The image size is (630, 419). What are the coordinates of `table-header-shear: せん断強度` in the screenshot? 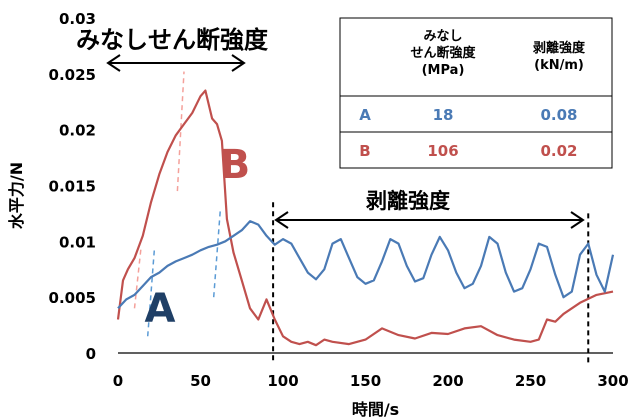 It's located at (443, 53).